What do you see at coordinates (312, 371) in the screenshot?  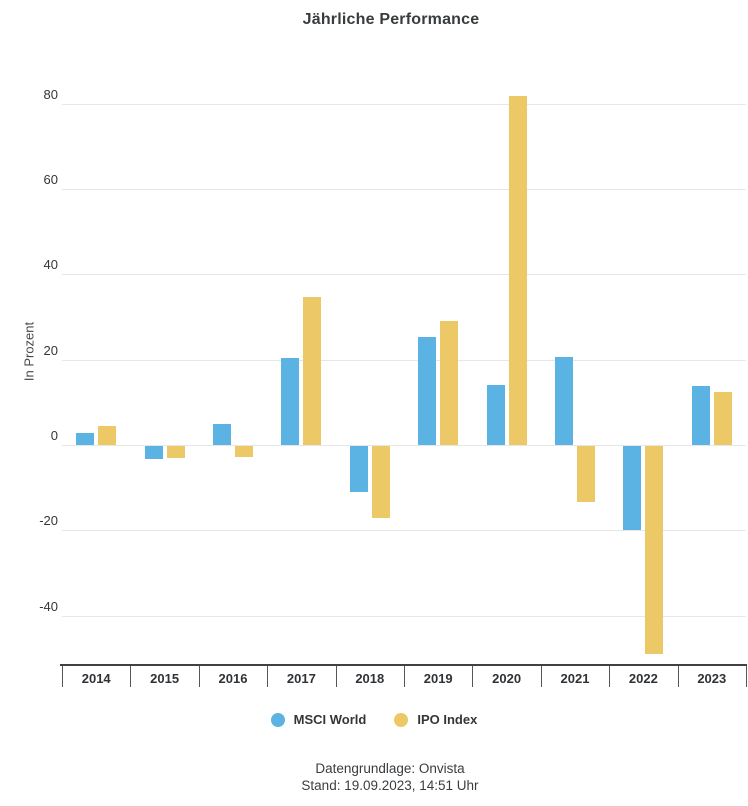 I see `bar-ipo-index-2017` at bounding box center [312, 371].